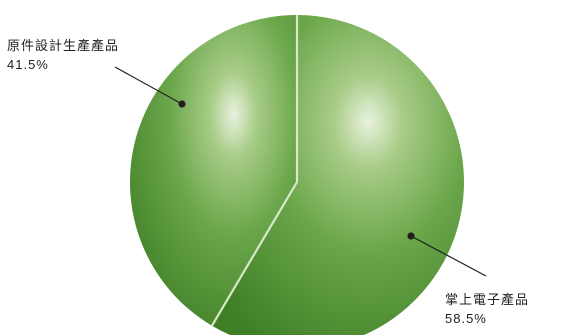 The image size is (569, 335). I want to click on leader-dot-oem, so click(182, 104).